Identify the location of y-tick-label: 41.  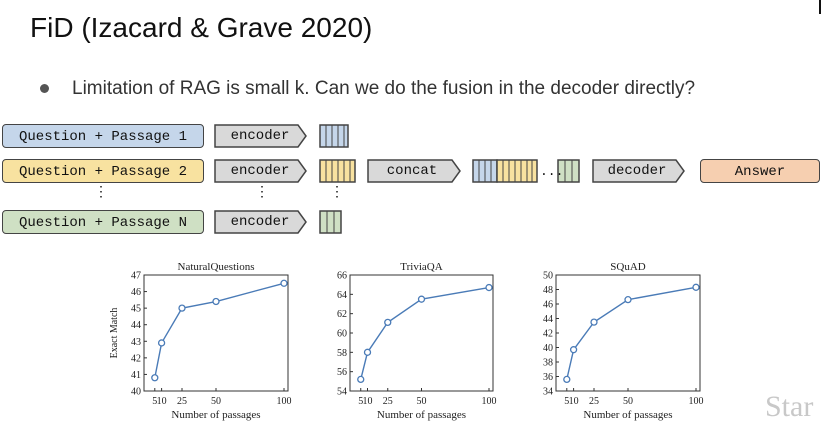
(136, 375).